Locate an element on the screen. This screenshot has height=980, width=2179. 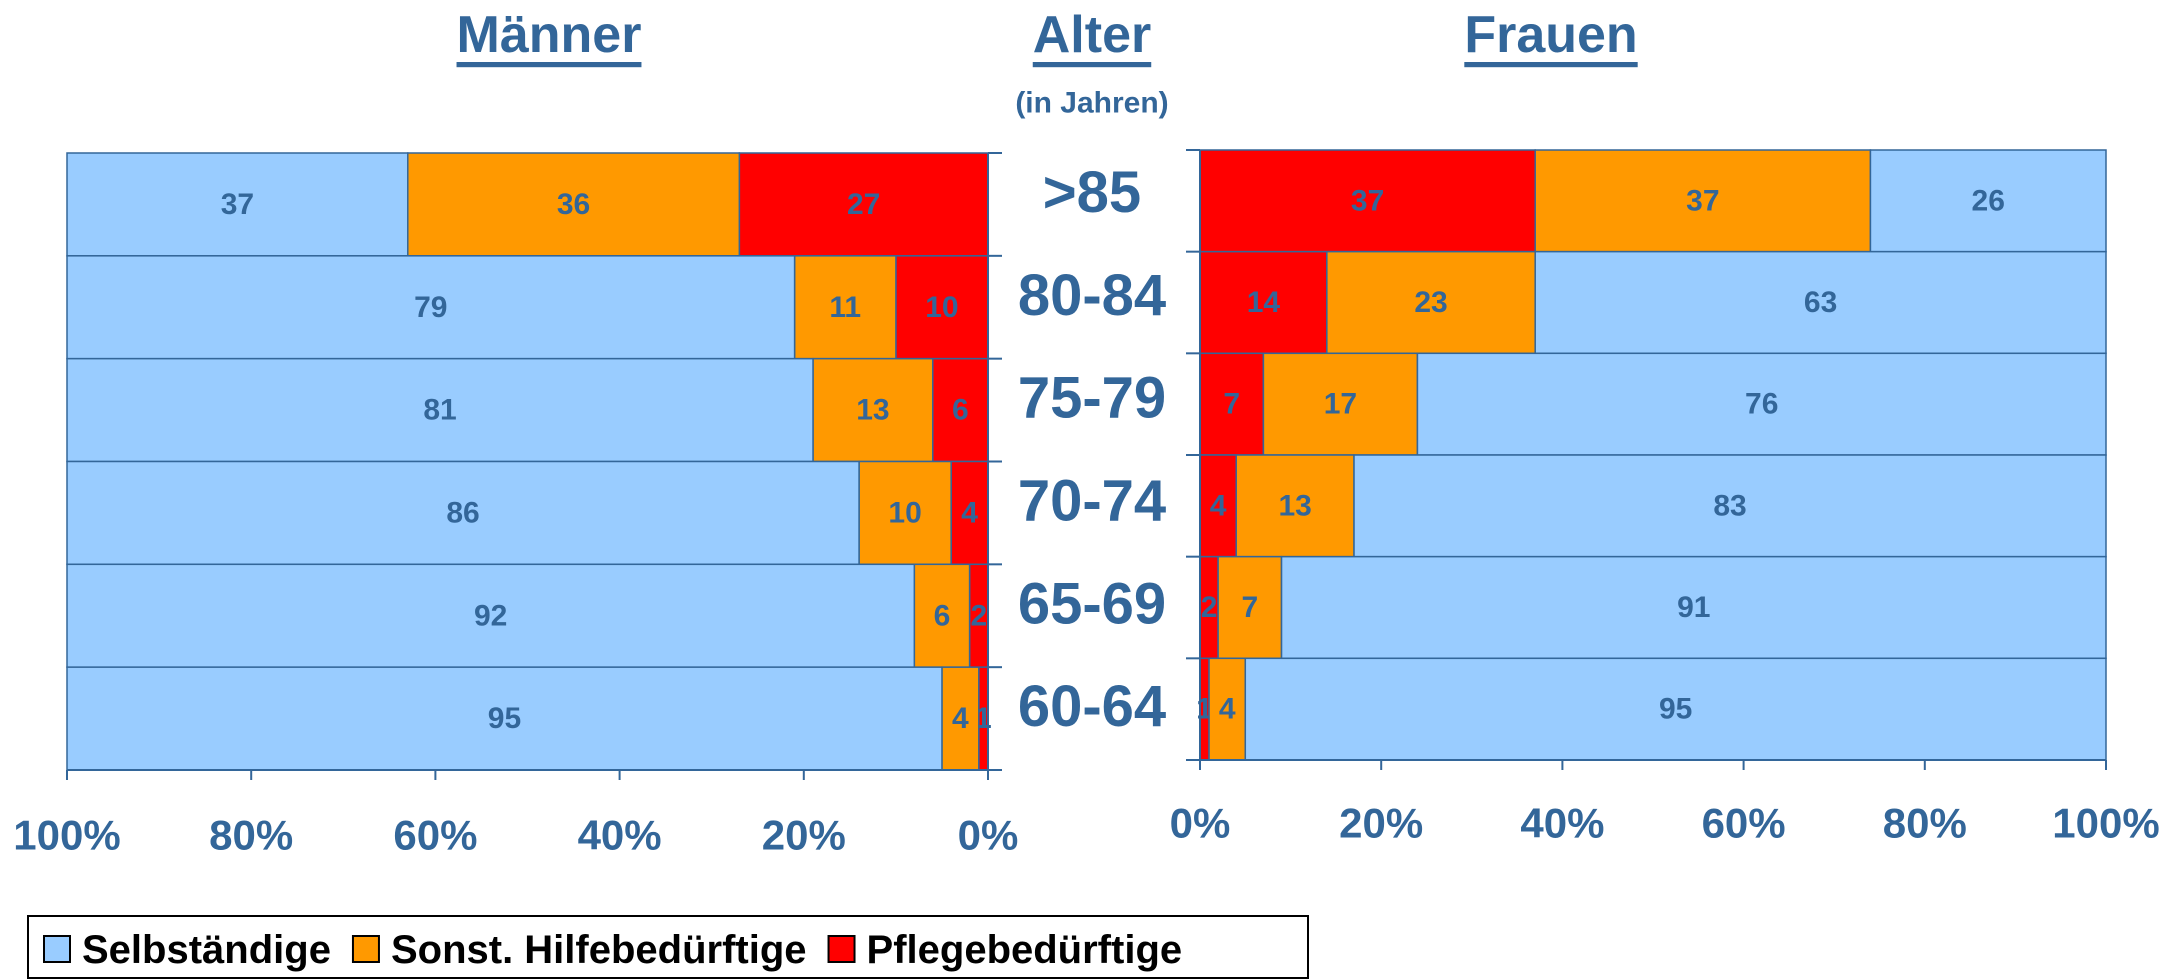
age-subtitle: (in Jahren) is located at coordinates (1091, 103).